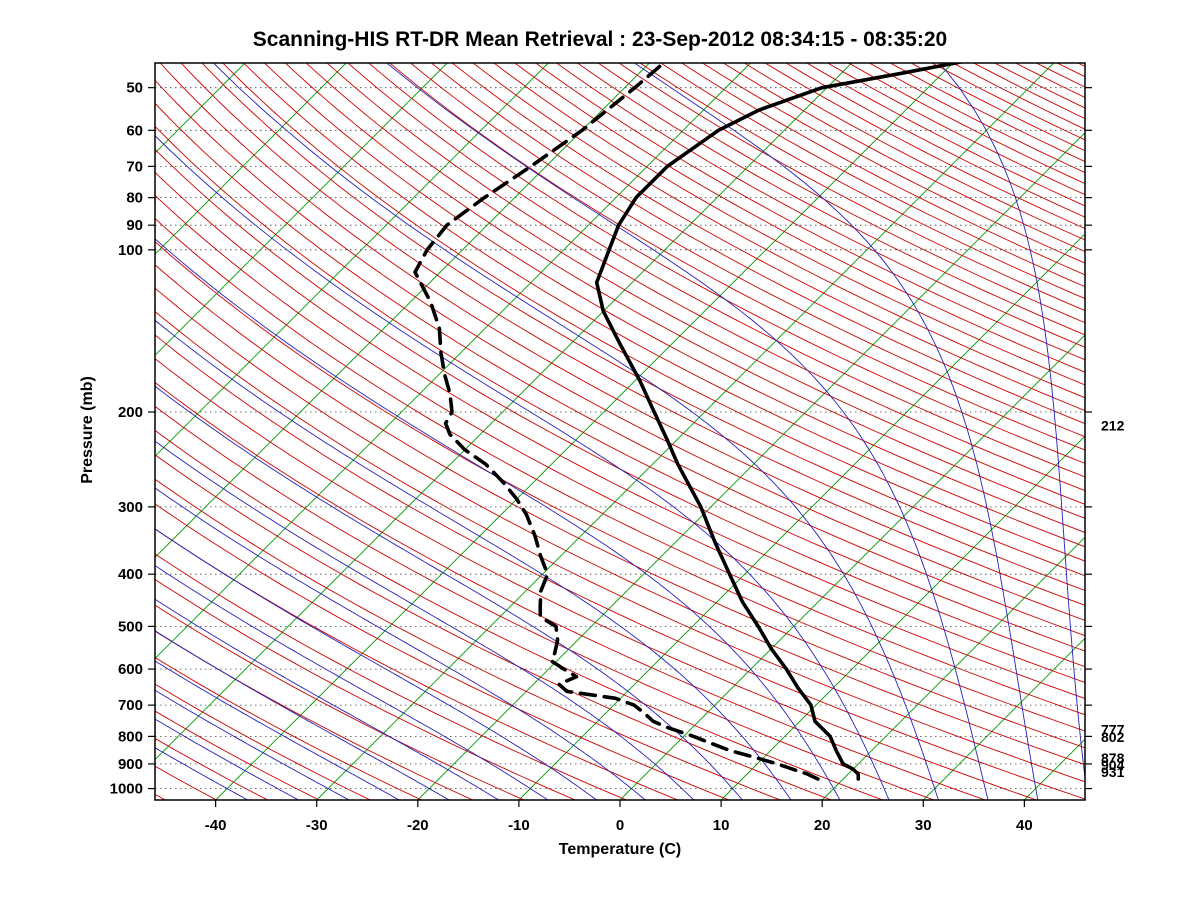 Image resolution: width=1200 pixels, height=900 pixels. What do you see at coordinates (130, 507) in the screenshot?
I see `pressure-tick-label: 300` at bounding box center [130, 507].